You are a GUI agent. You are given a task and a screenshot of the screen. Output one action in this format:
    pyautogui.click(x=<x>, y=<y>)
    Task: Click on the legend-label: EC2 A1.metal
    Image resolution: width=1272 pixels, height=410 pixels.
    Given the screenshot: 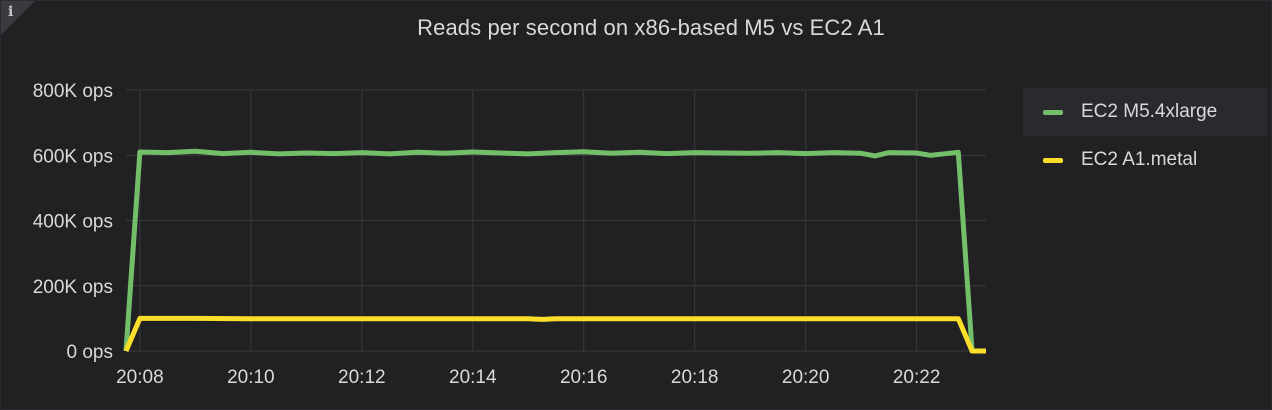 What is the action you would take?
    pyautogui.click(x=1139, y=159)
    